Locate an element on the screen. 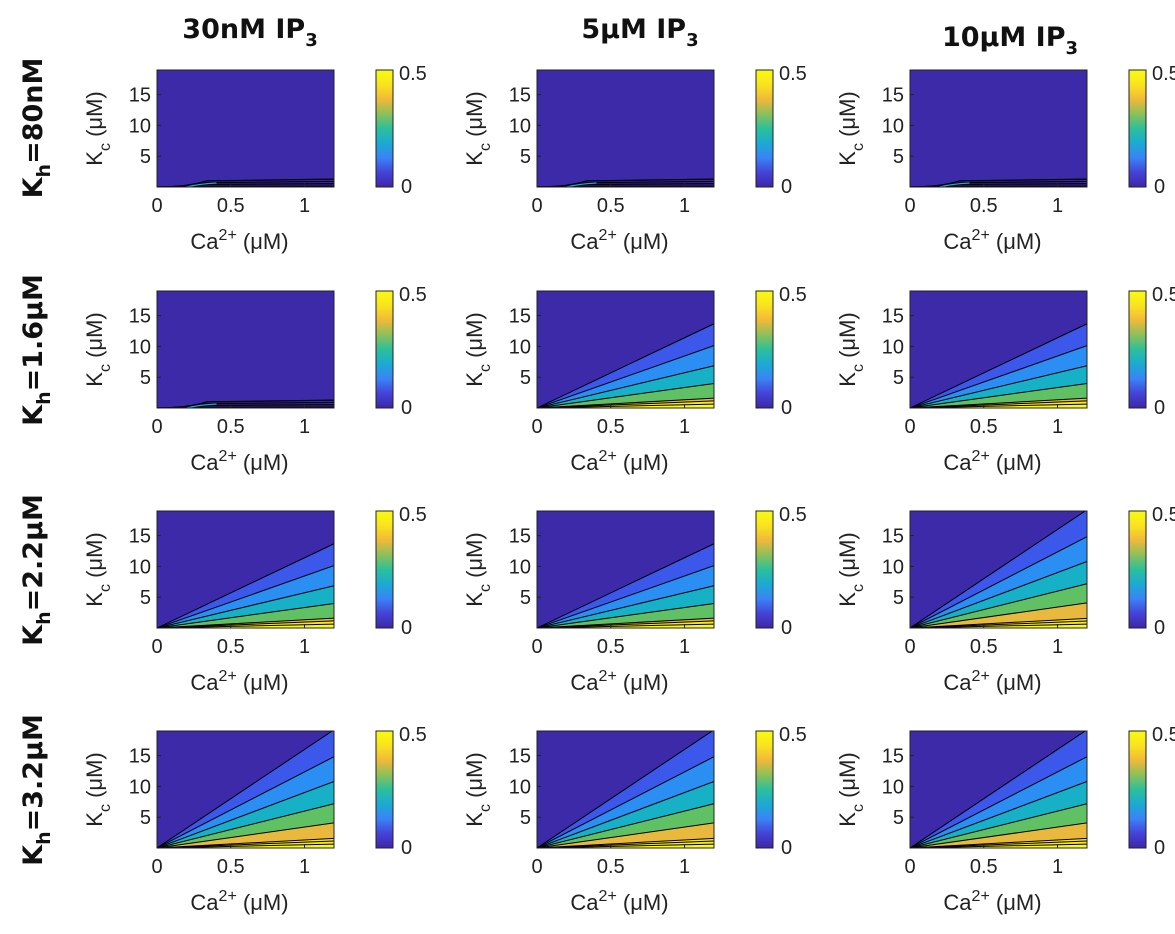 Image resolution: width=1175 pixels, height=934 pixels. column-title-2: 5μM IP3 is located at coordinates (639, 32).